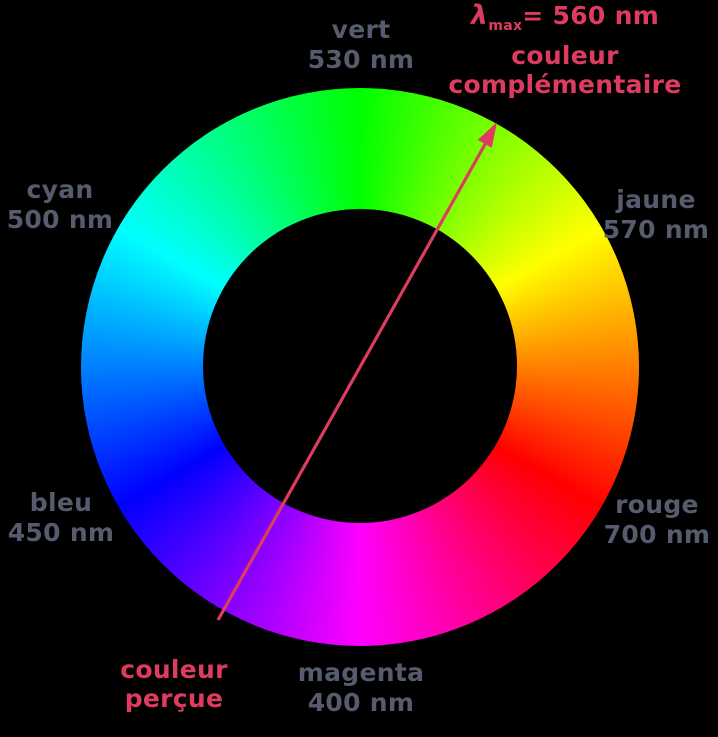 The width and height of the screenshot is (718, 737). Describe the element at coordinates (61, 532) in the screenshot. I see `label-bleu-wavelength: 450 nm` at that location.